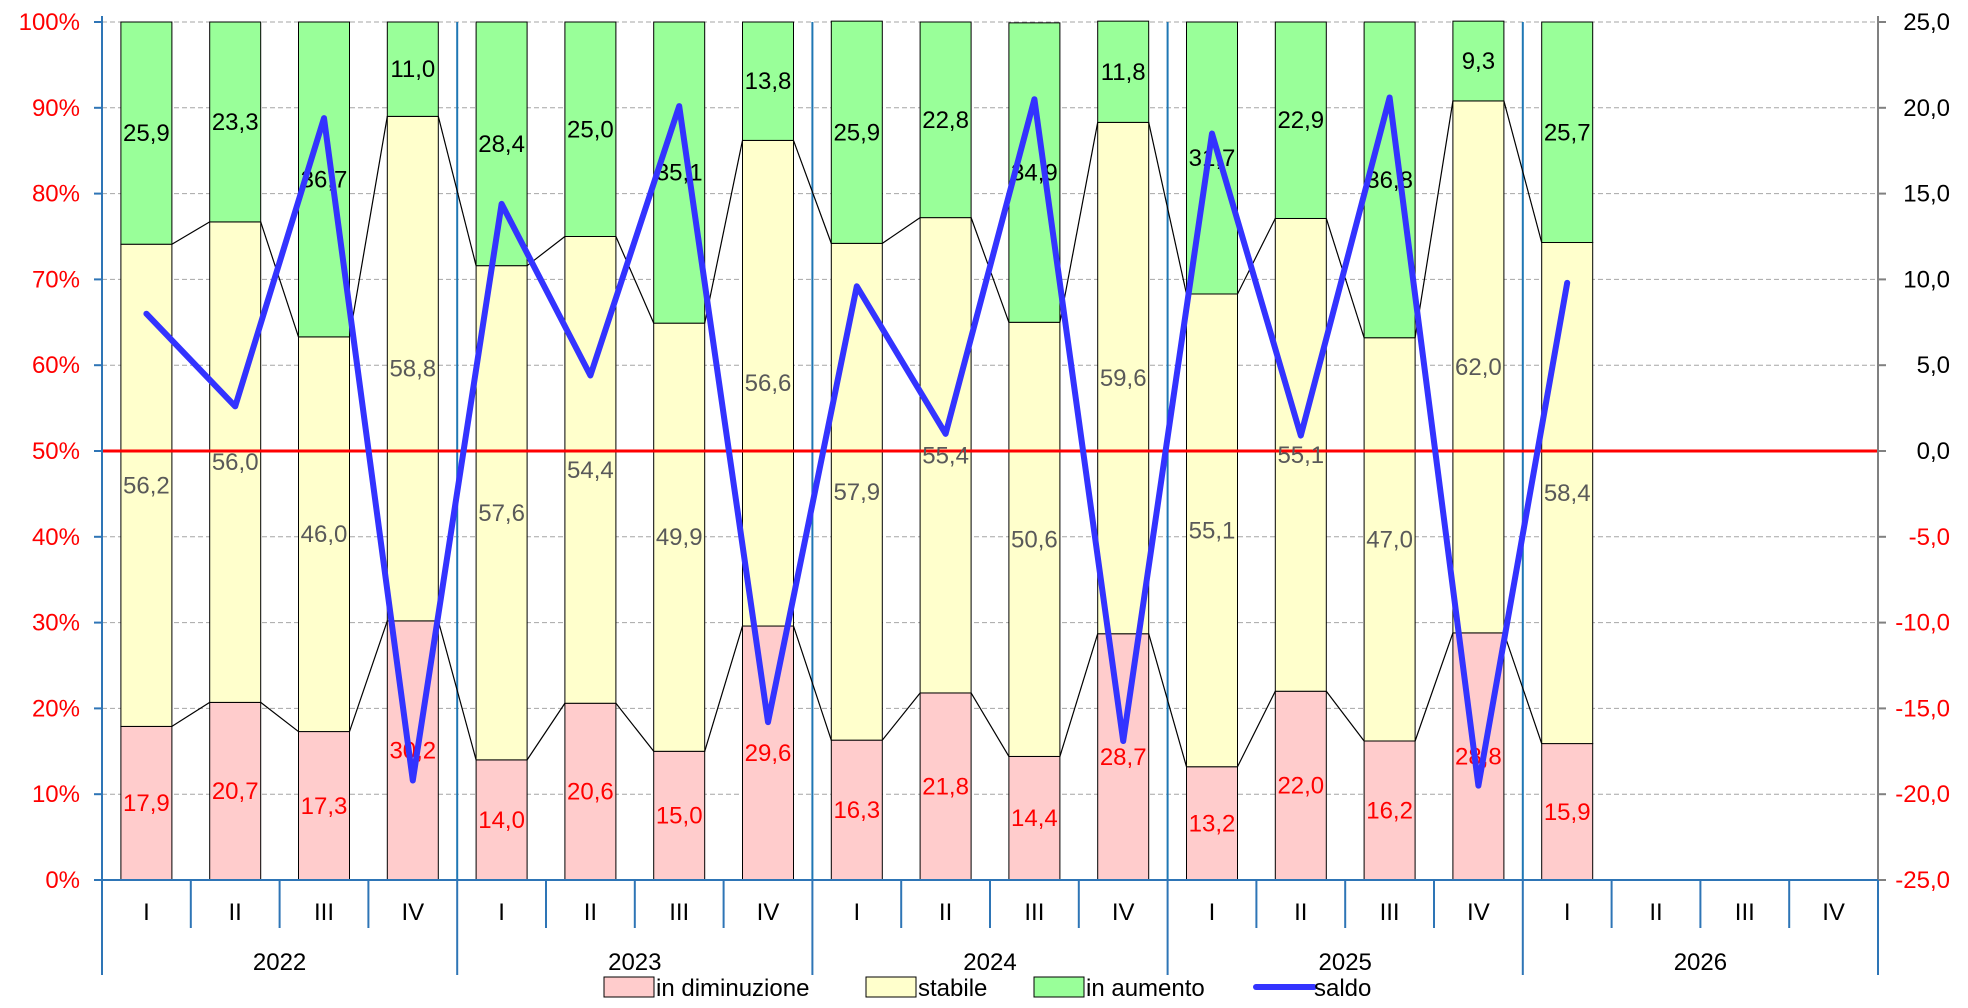 The image size is (1968, 1008). I want to click on label-in-diminuzione: 15,9, so click(1567, 812).